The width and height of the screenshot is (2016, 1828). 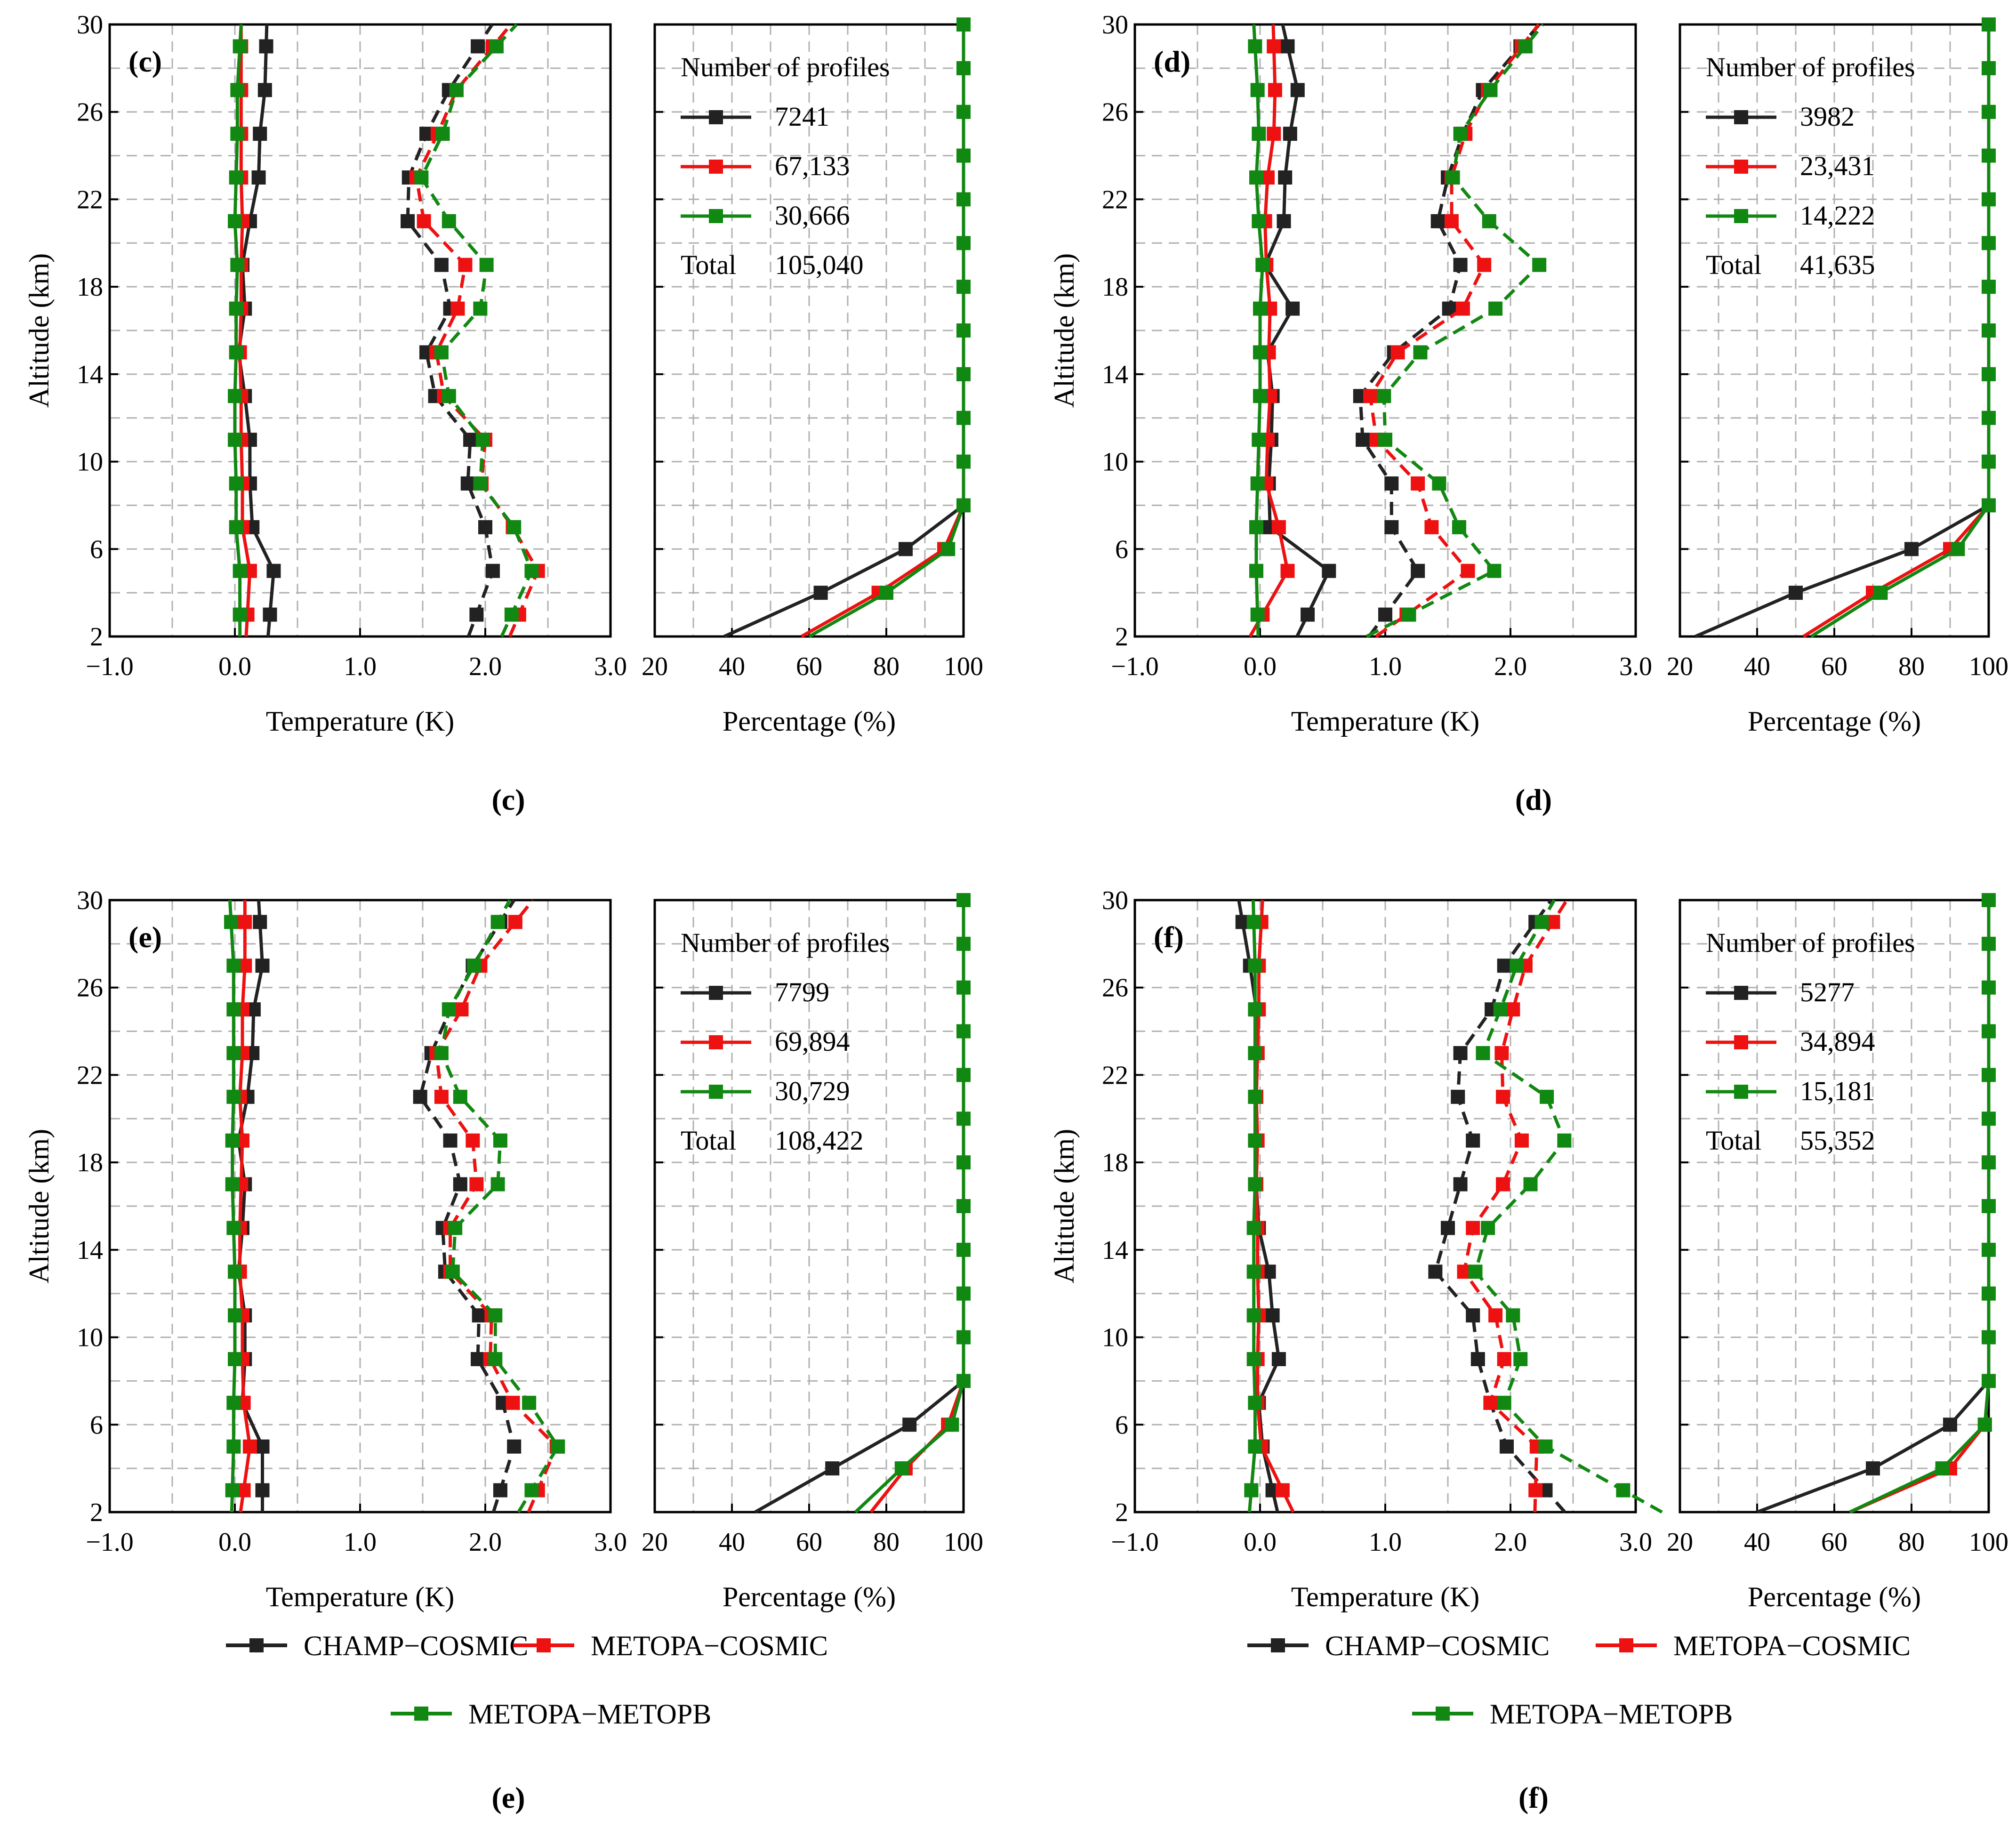 What do you see at coordinates (1922, 1204) in the screenshot?
I see `percentage-series-metopa_metopb` at bounding box center [1922, 1204].